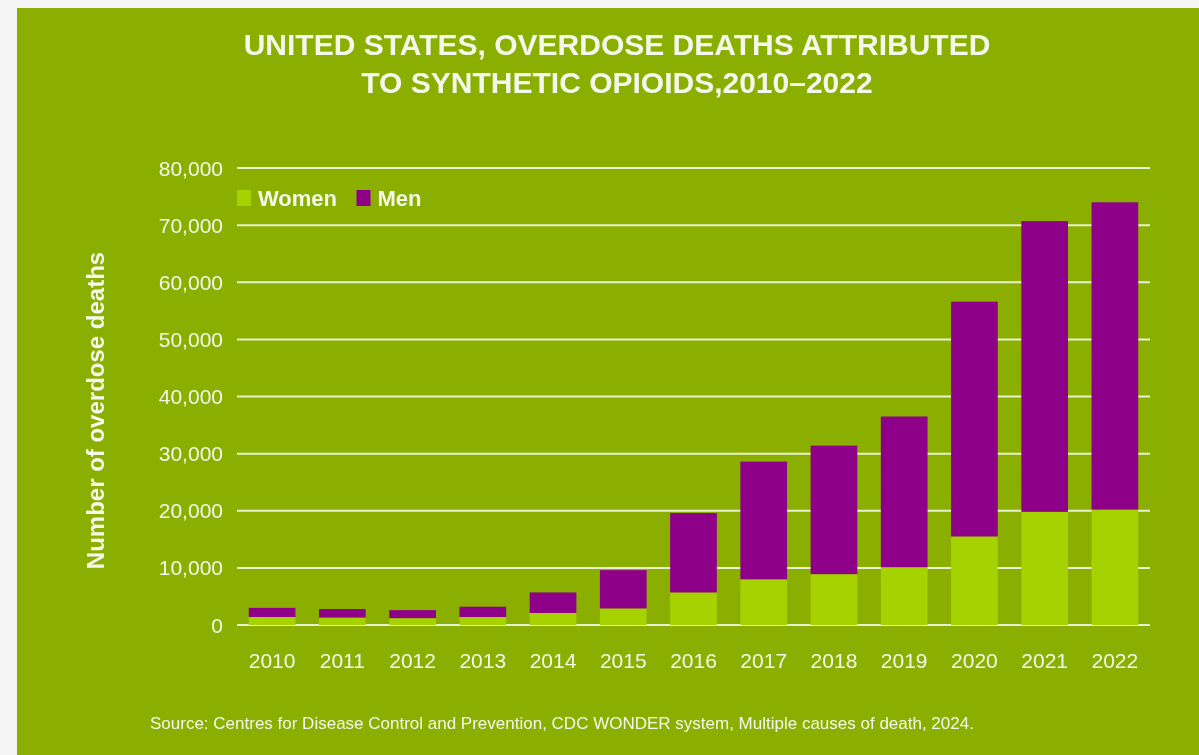 Image resolution: width=1199 pixels, height=755 pixels. I want to click on source-note: Source: Centres for Disease Control and Prevention, CDC WONDER system, Multiple causes of death, 2024., so click(562, 723).